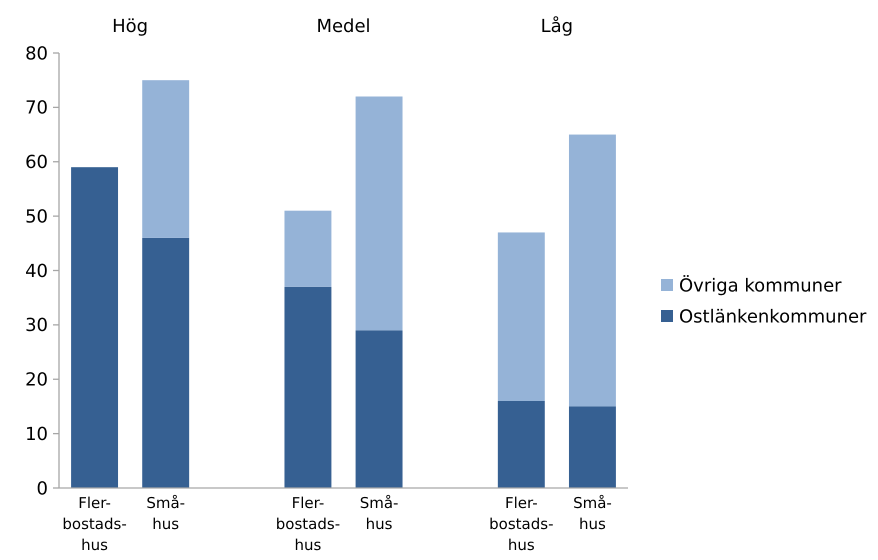  Describe the element at coordinates (36, 163) in the screenshot. I see `y-tick-label: 60` at that location.